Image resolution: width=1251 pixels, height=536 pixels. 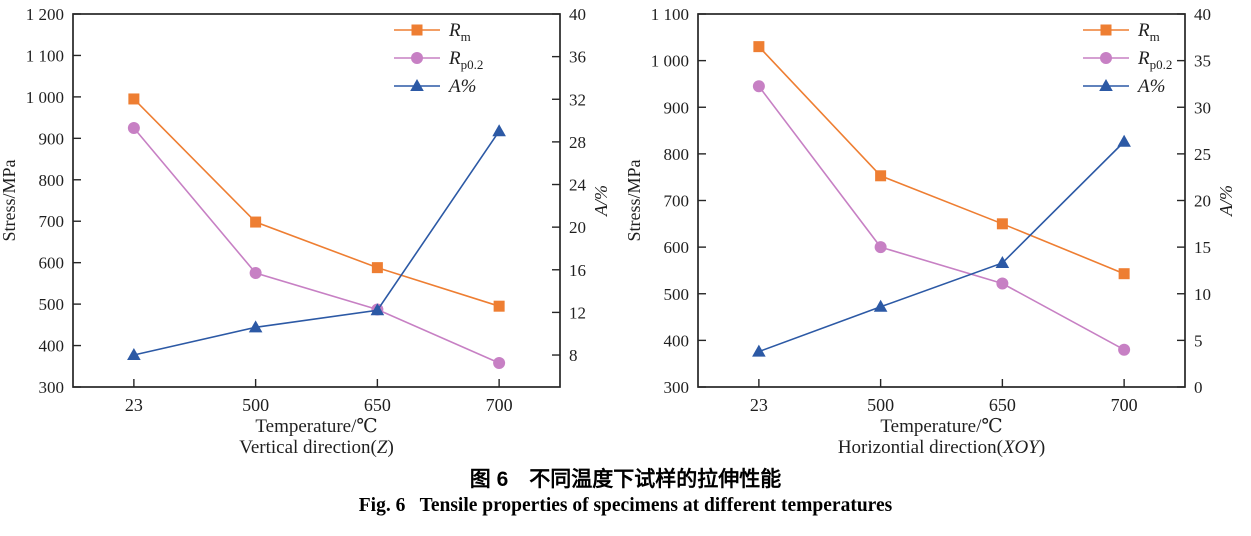 What do you see at coordinates (577, 312) in the screenshot?
I see `right-axis-tick-label: 12` at bounding box center [577, 312].